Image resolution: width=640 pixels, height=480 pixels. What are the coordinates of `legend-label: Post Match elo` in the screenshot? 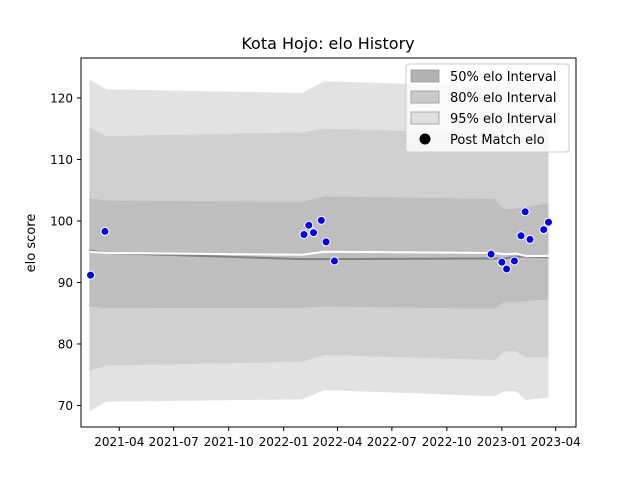 It's located at (497, 140).